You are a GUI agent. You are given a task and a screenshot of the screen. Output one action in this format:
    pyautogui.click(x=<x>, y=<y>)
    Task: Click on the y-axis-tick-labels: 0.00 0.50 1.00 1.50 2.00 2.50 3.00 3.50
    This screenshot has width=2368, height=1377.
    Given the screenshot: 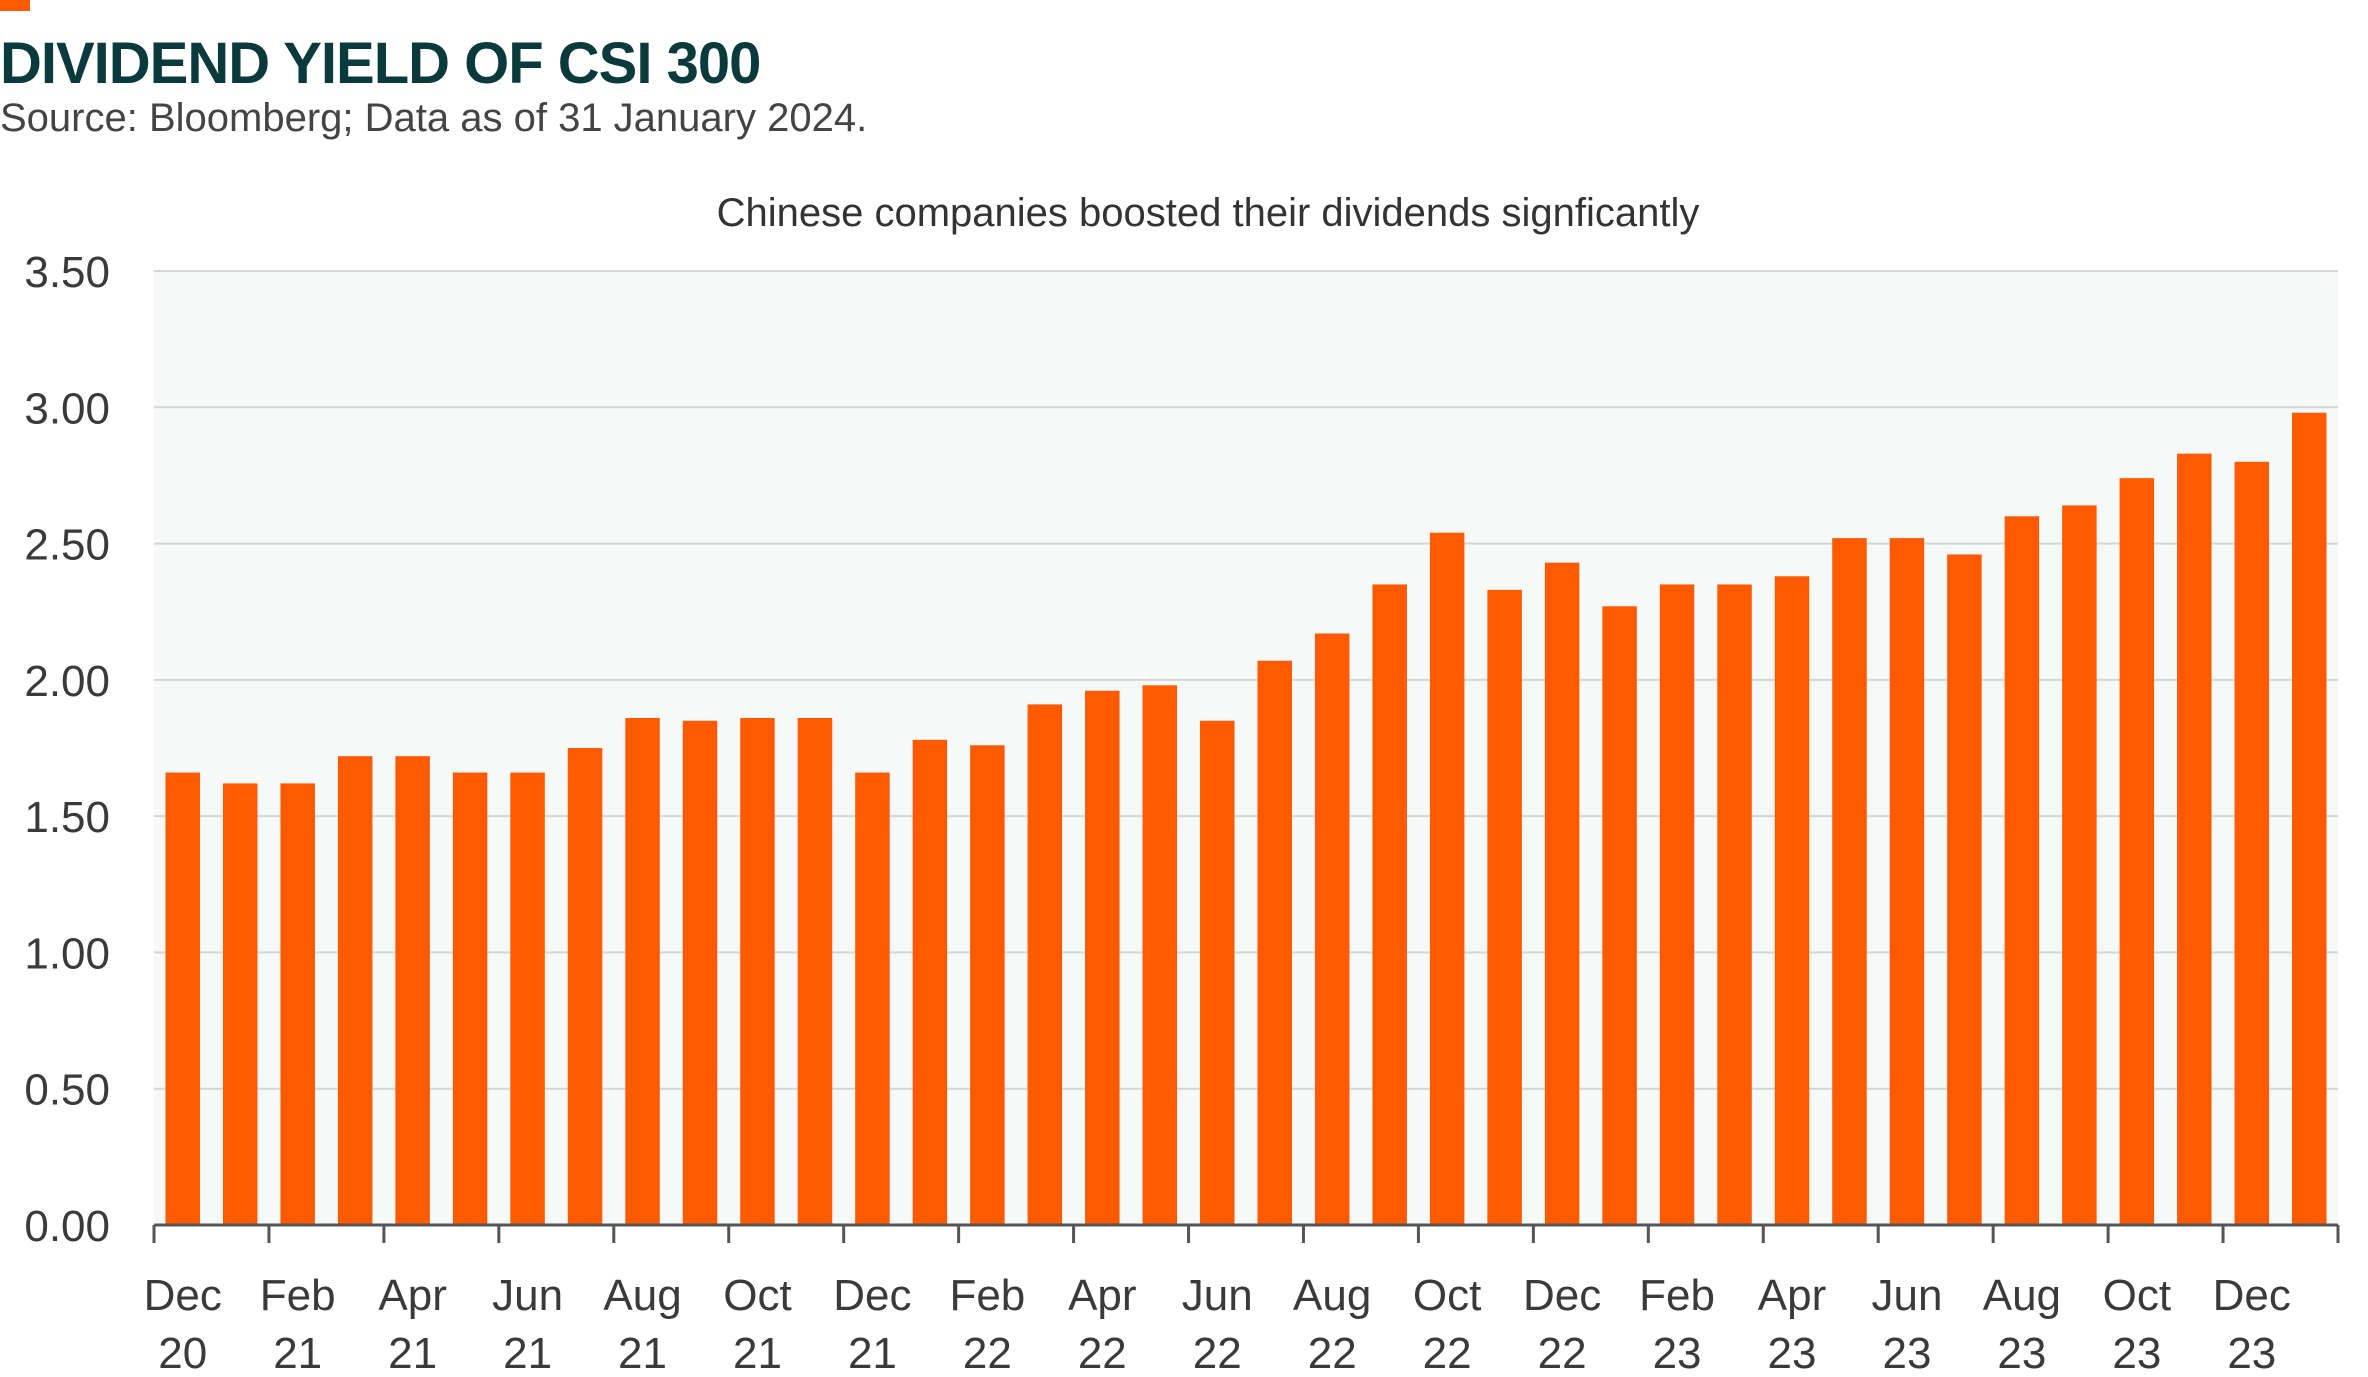 What is the action you would take?
    pyautogui.click(x=67, y=749)
    